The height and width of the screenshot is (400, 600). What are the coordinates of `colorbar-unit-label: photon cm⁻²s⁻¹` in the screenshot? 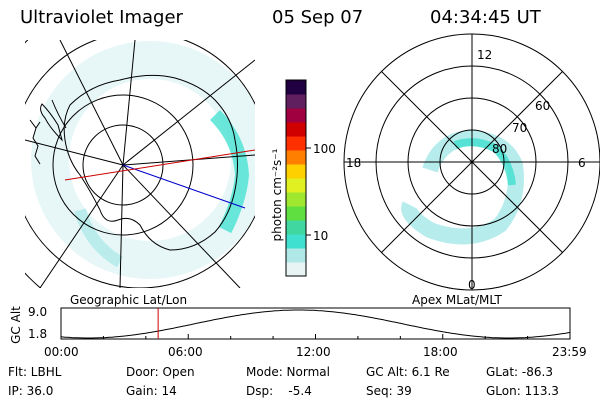 It's located at (277, 195).